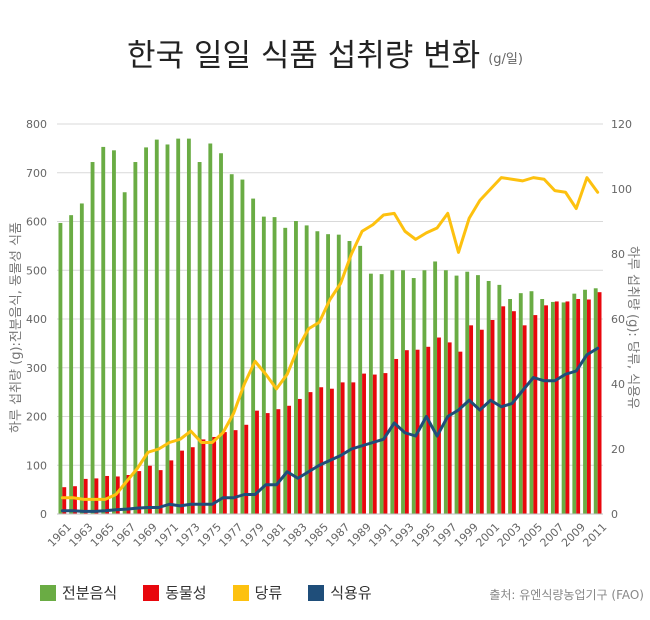 Image resolution: width=650 pixels, height=620 pixels. I want to click on legend-swatch-animal, so click(151, 592).